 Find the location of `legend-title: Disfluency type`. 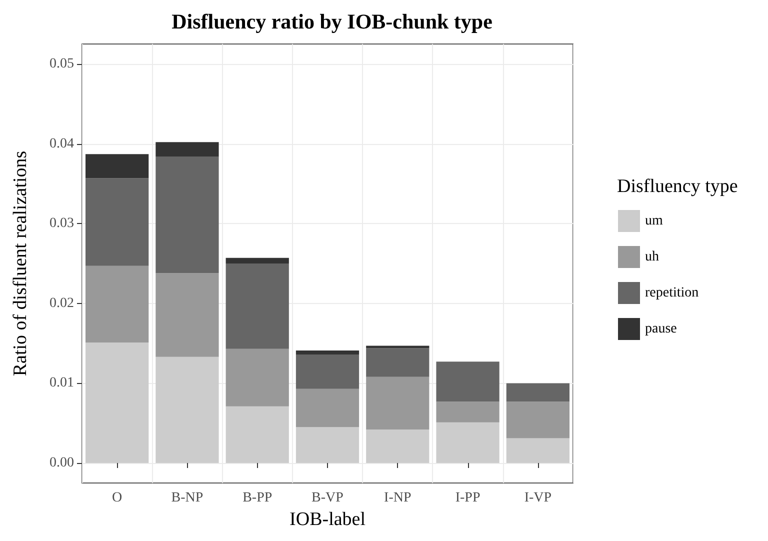

legend-title: Disfluency type is located at coordinates (677, 186).